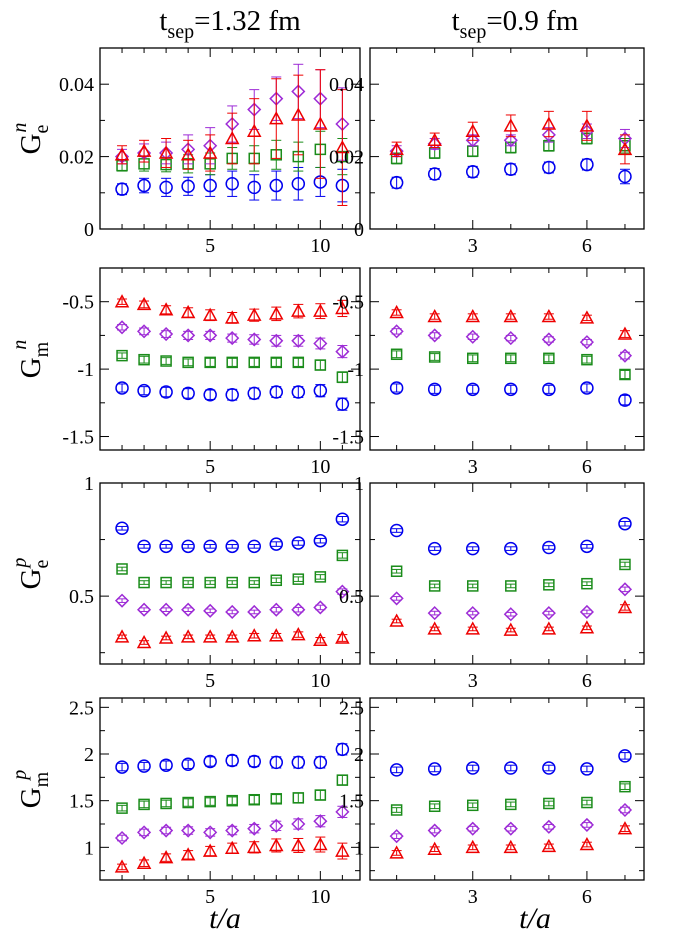 The width and height of the screenshot is (681, 936). What do you see at coordinates (230, 24) in the screenshot?
I see `column-title-left: tsep=1.32 fm` at bounding box center [230, 24].